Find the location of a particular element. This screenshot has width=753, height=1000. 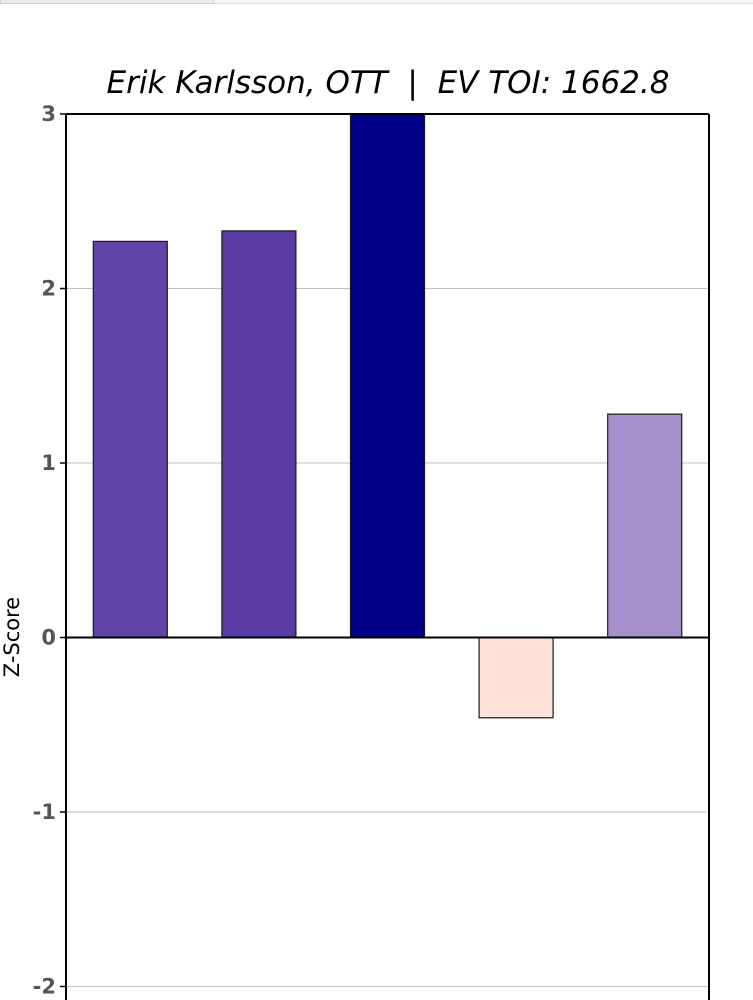

y-tick-label: 3 is located at coordinates (48, 114).